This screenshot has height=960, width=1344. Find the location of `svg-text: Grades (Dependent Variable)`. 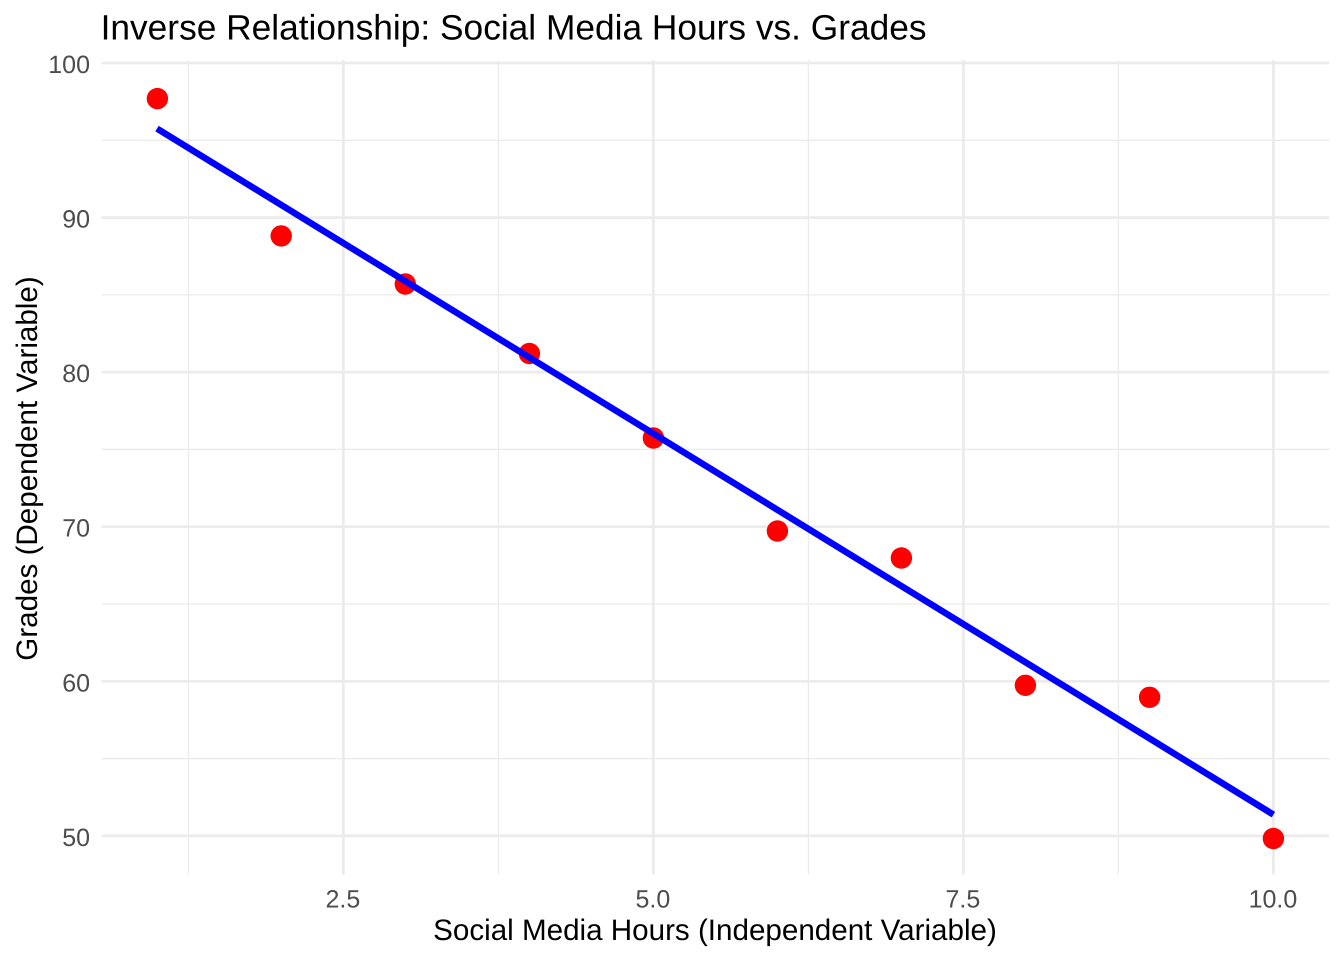

svg-text: Grades (Dependent Variable) is located at coordinates (27, 468).